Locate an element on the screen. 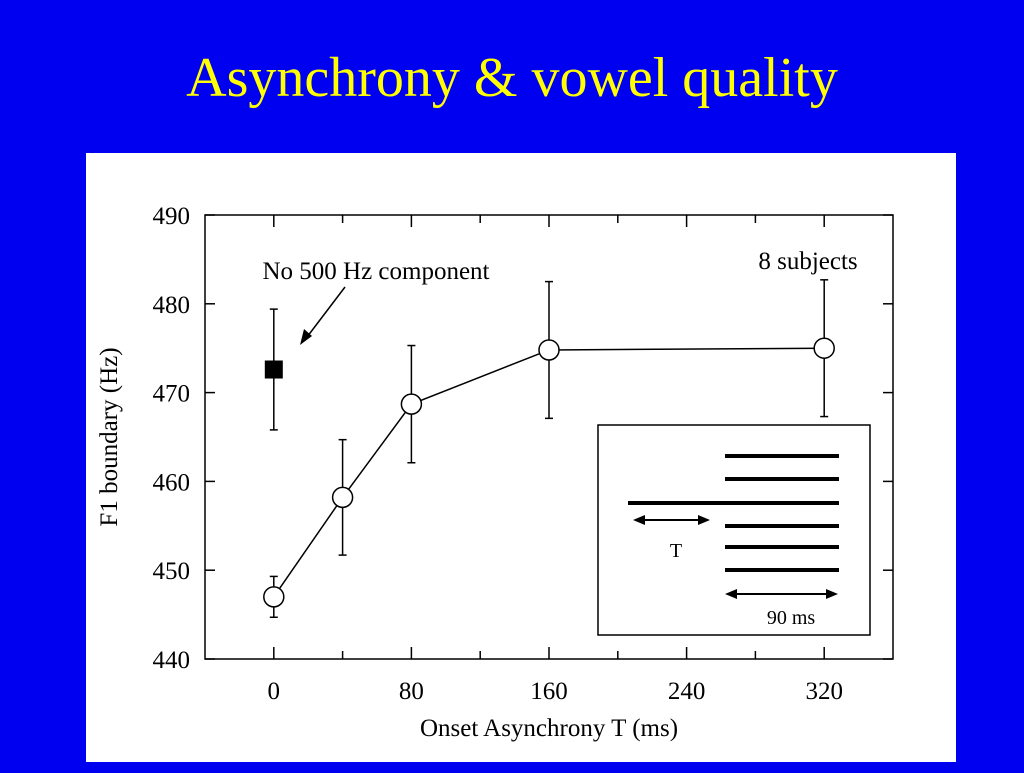 The height and width of the screenshot is (773, 1024). inset is located at coordinates (734, 530).